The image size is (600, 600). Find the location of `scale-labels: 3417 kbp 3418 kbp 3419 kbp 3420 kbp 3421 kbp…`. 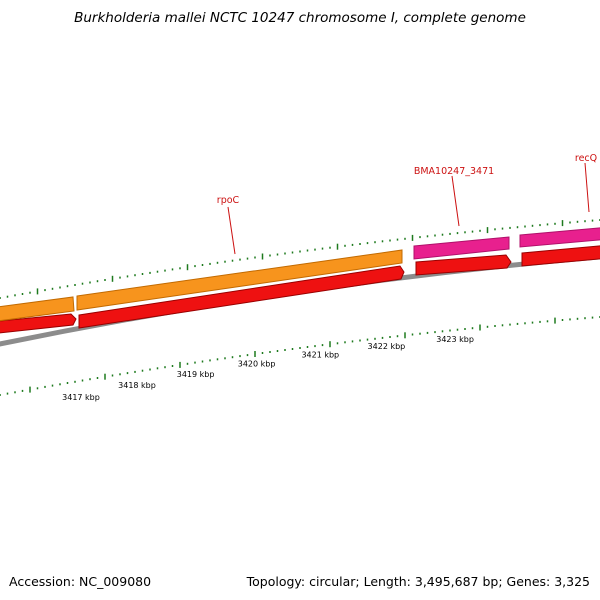

scale-labels: 3417 kbp 3418 kbp 3419 kbp 3420 kbp 3421 kbp… is located at coordinates (268, 368).